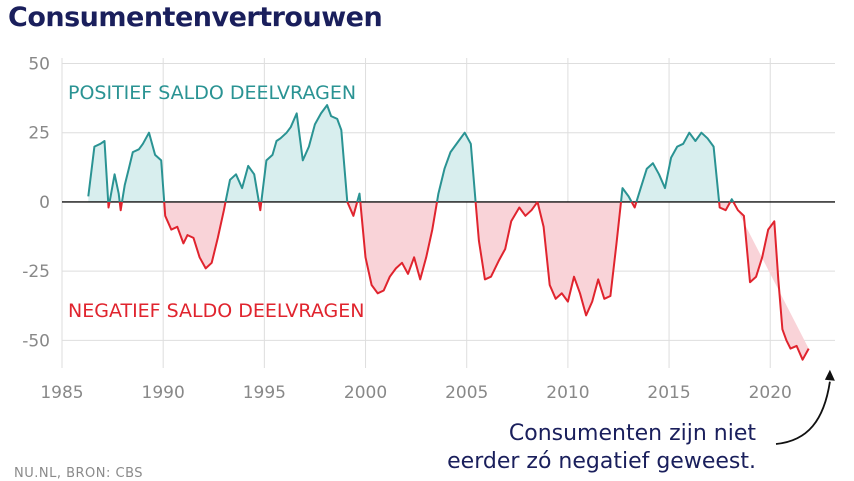 This screenshot has height=481, width=854. What do you see at coordinates (601, 434) in the screenshot?
I see `annotation-line-1: Consumenten zijn niet` at bounding box center [601, 434].